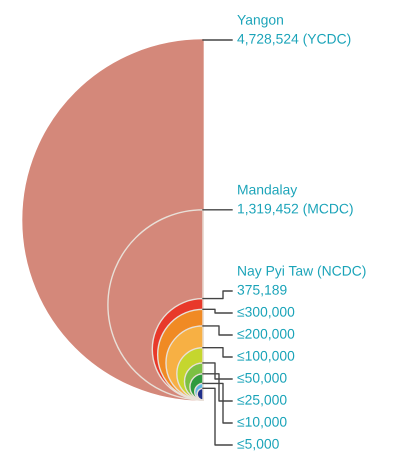 This screenshot has width=409, height=457. I want to click on category-label: Nay Pyi Taw (NCDC), so click(302, 272).